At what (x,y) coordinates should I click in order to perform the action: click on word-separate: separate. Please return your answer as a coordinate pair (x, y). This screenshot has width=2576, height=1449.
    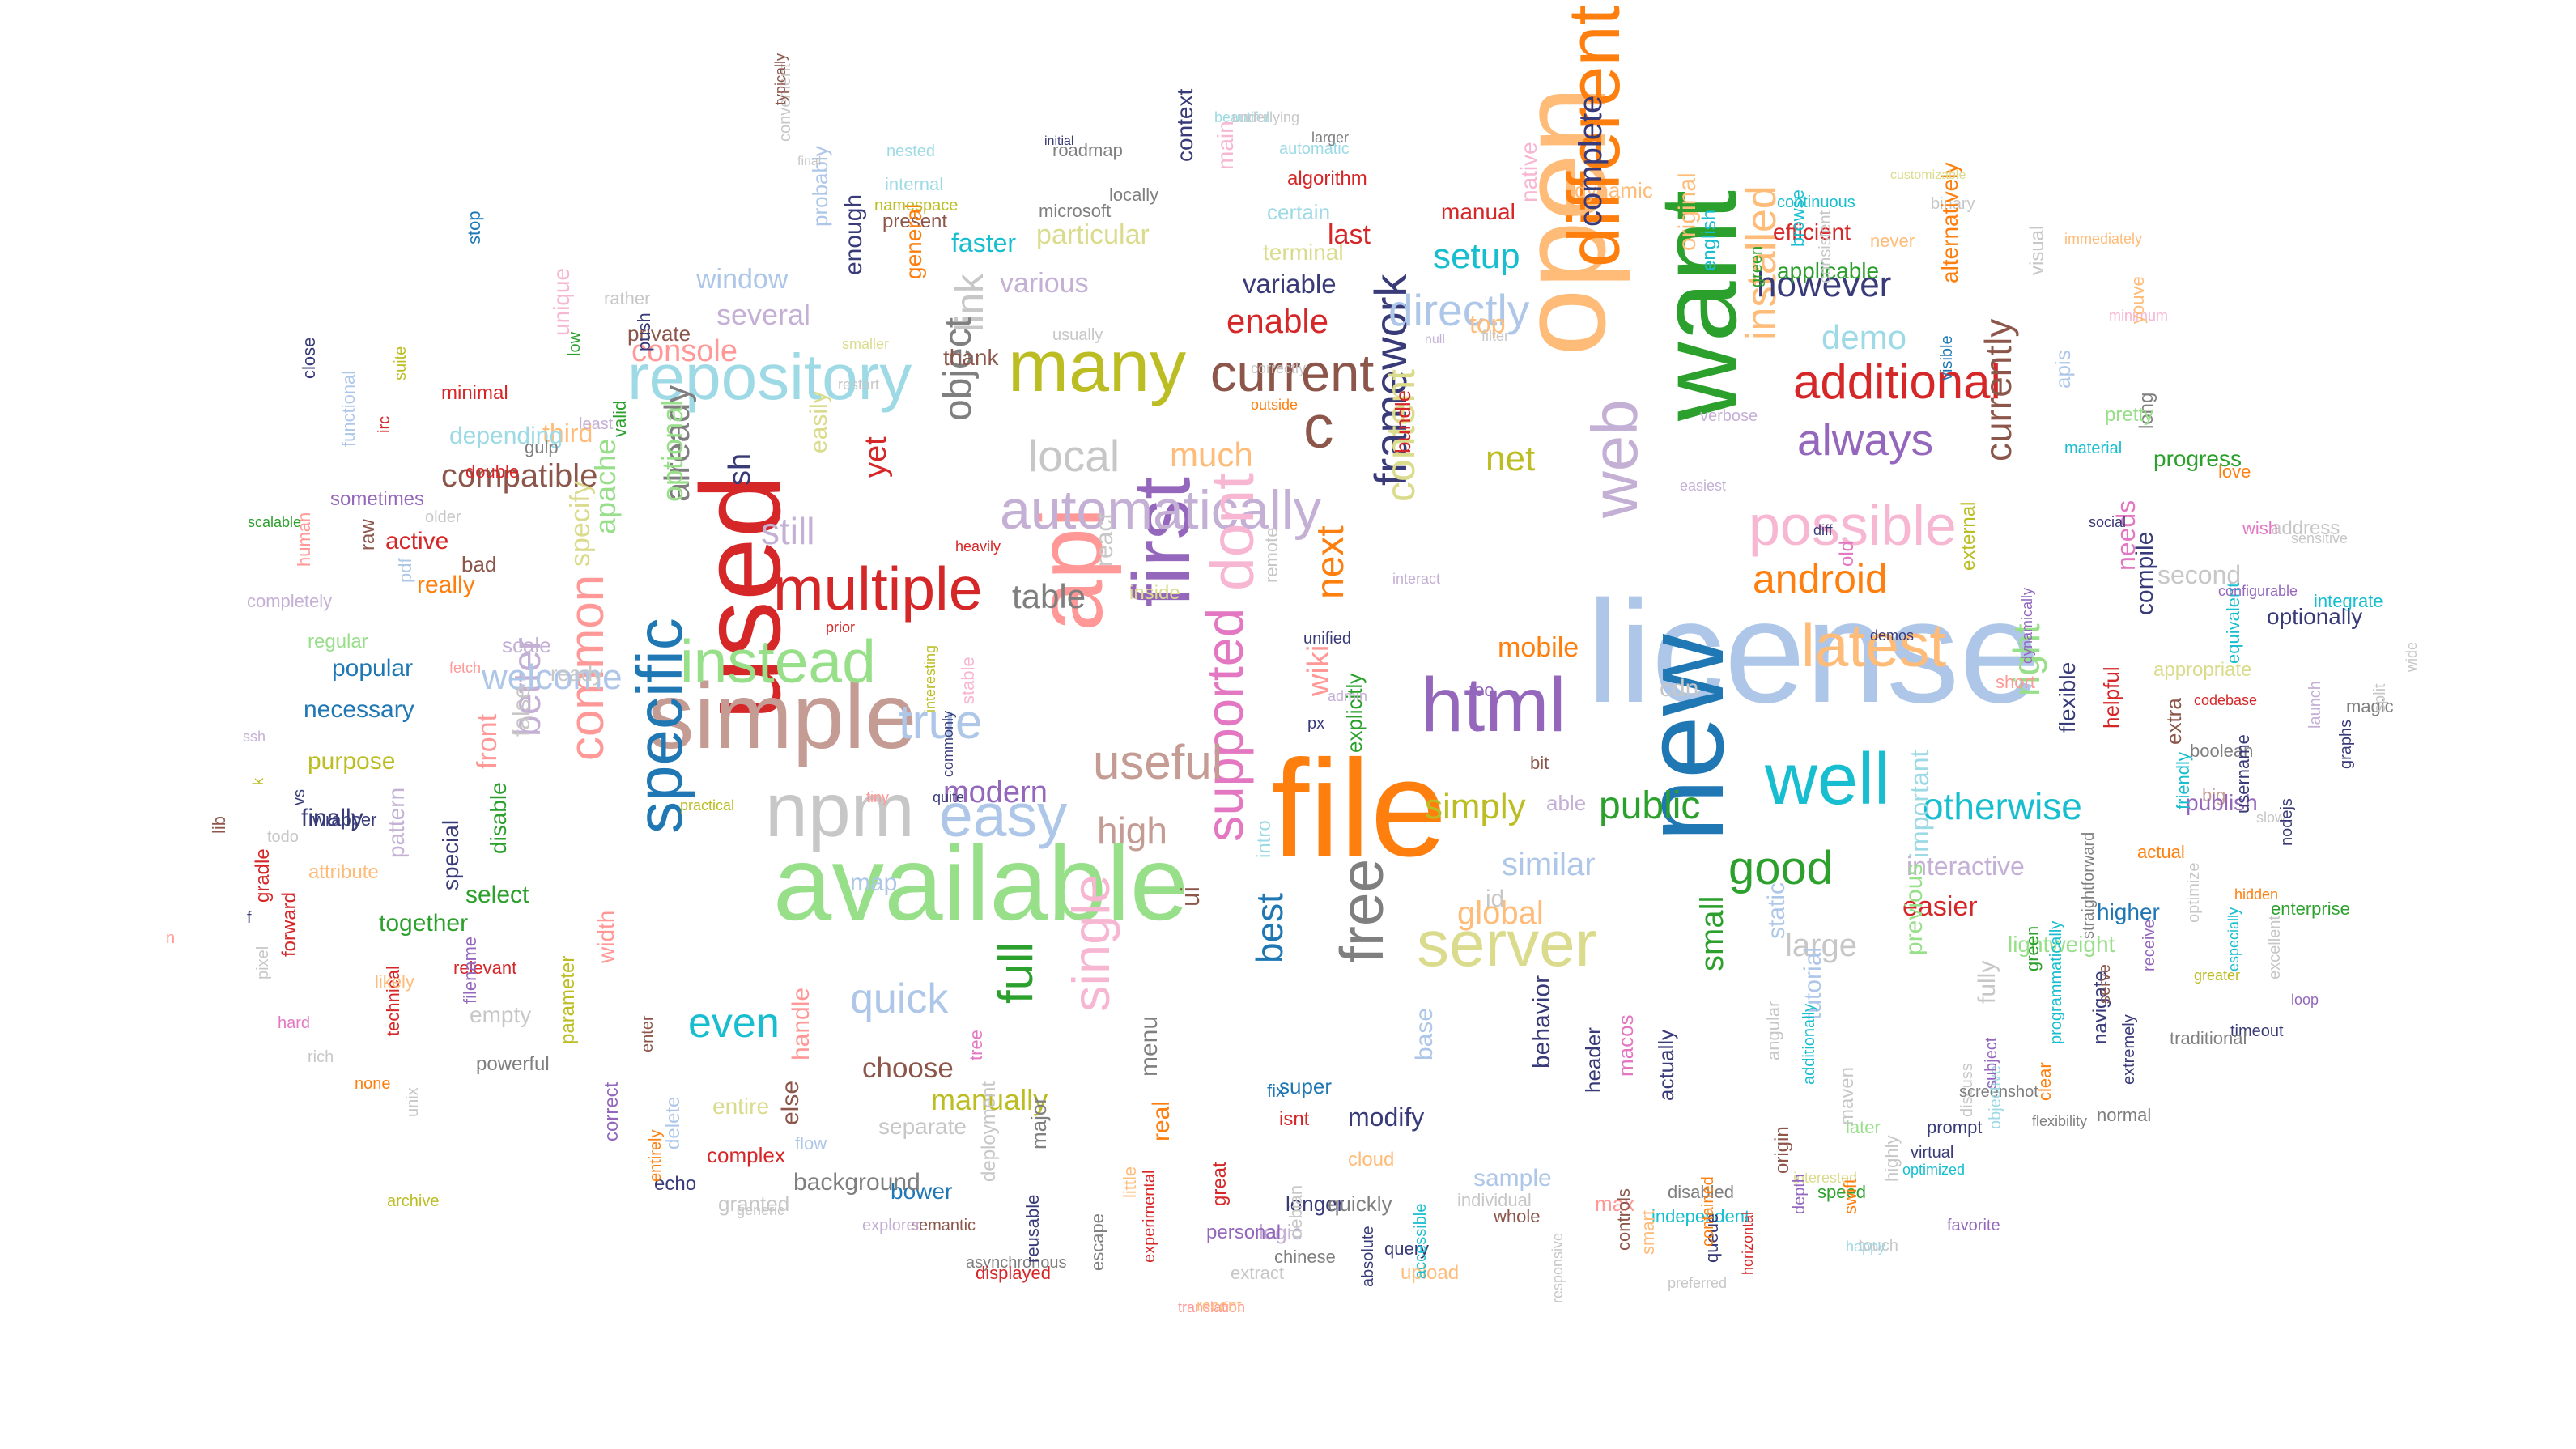
    Looking at the image, I should click on (923, 1126).